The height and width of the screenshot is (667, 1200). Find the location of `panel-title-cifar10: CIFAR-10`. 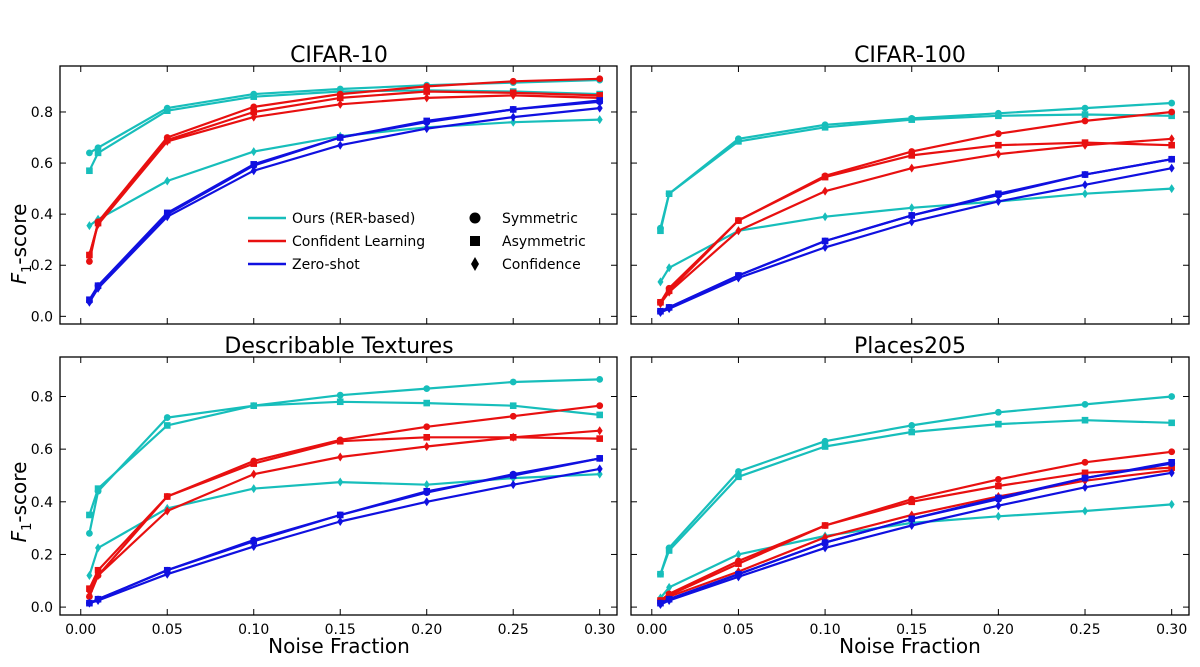

panel-title-cifar10: CIFAR-10 is located at coordinates (339, 55).